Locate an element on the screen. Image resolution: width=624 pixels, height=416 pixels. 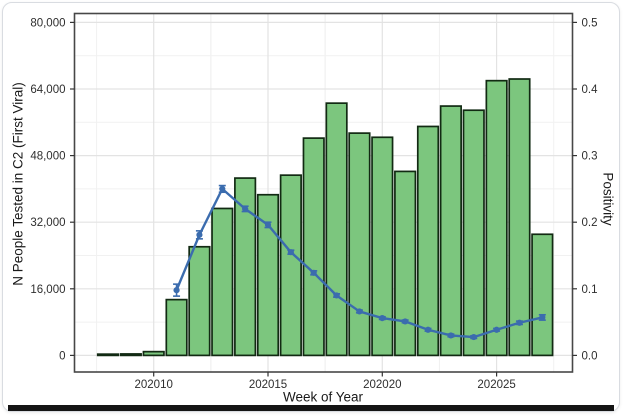
y-right-tick-label: 0.3 is located at coordinates (590, 157).